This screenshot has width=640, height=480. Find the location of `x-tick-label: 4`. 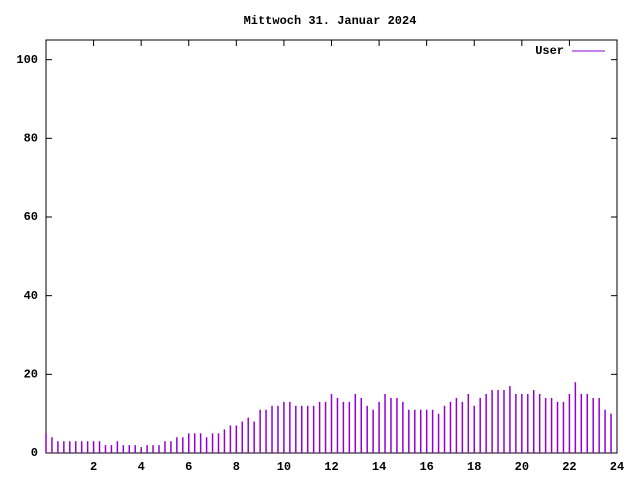

x-tick-label: 4 is located at coordinates (141, 467).